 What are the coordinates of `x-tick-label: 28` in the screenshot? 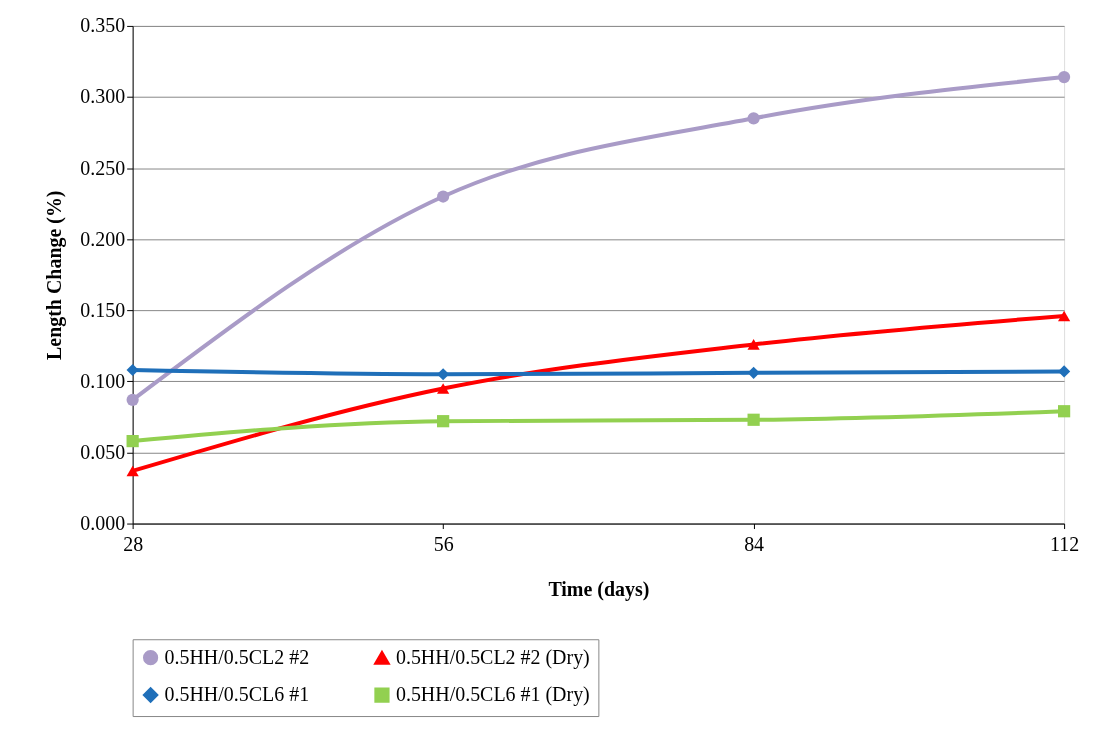 It's located at (133, 543).